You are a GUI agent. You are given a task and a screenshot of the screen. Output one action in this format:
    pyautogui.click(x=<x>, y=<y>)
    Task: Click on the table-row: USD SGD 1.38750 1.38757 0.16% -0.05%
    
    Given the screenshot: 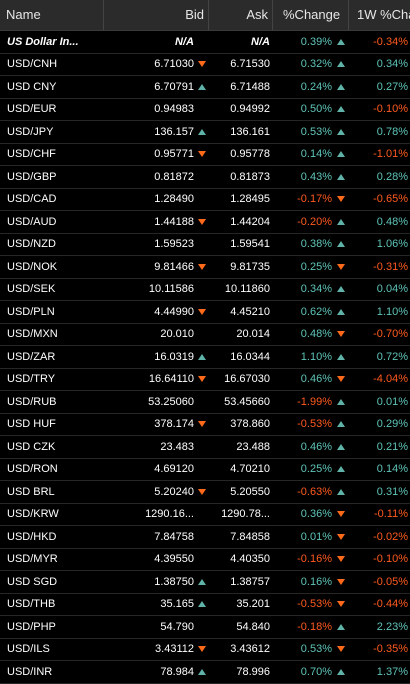 What is the action you would take?
    pyautogui.click(x=205, y=582)
    